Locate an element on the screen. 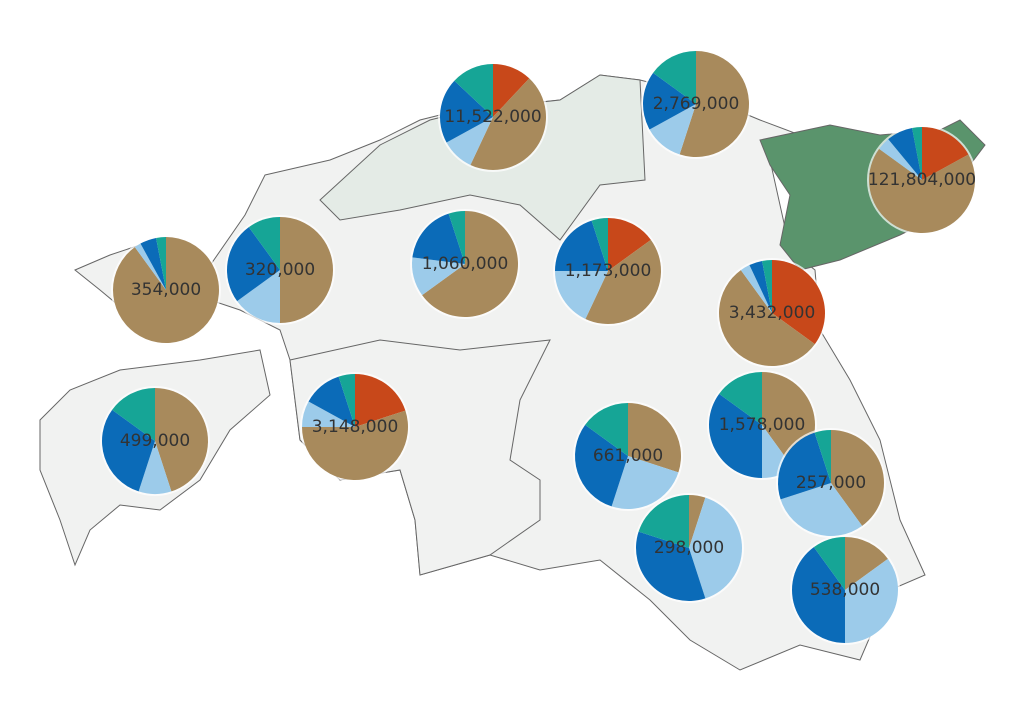 The image size is (1023, 716). pie: 257,000 is located at coordinates (831, 483).